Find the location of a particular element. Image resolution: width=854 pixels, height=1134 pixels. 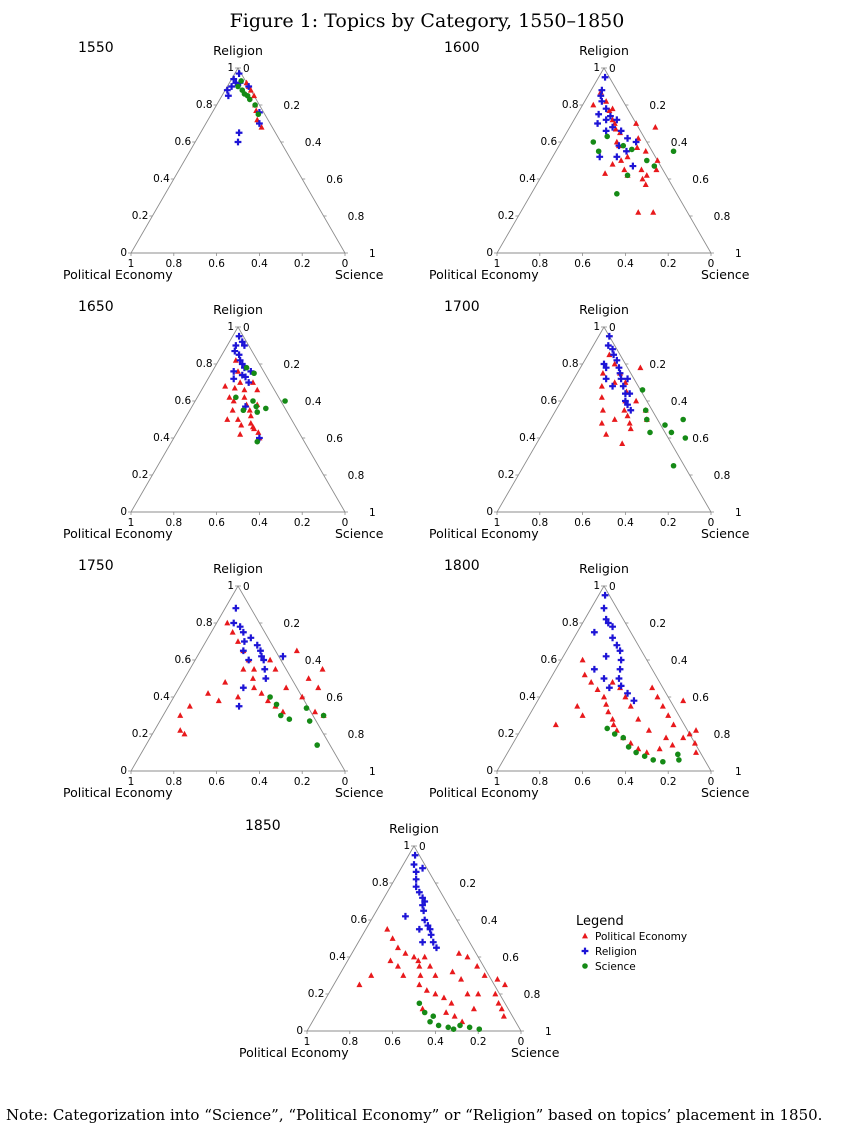

panel-year-label: 1800 is located at coordinates (462, 566).